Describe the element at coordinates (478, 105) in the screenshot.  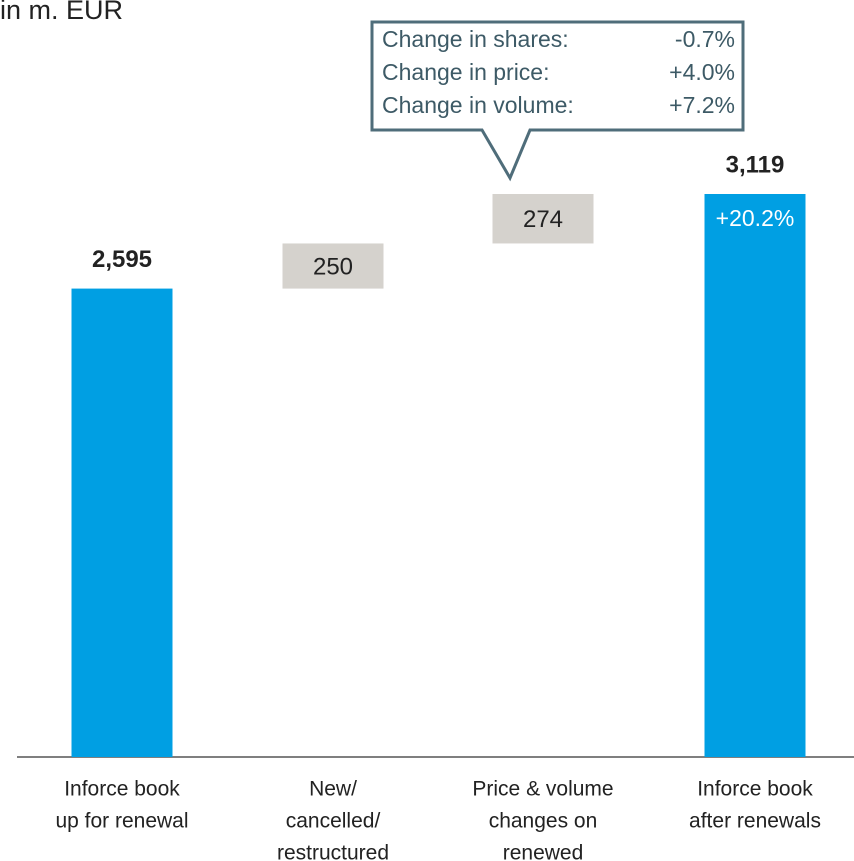
I see `callout-label: Change in volume:` at that location.